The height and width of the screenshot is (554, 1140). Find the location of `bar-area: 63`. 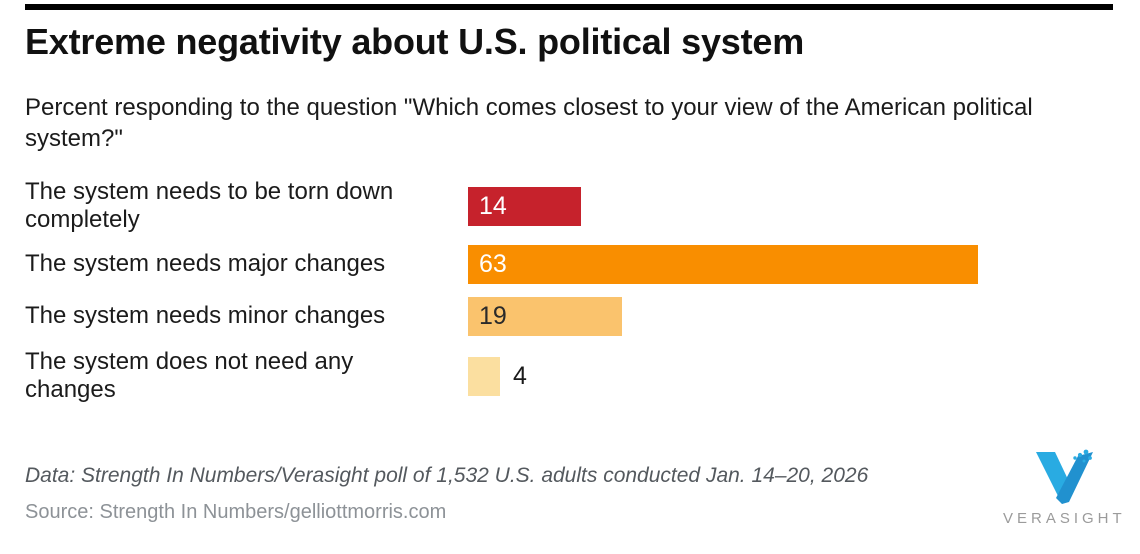

bar-area: 63 is located at coordinates (723, 264).